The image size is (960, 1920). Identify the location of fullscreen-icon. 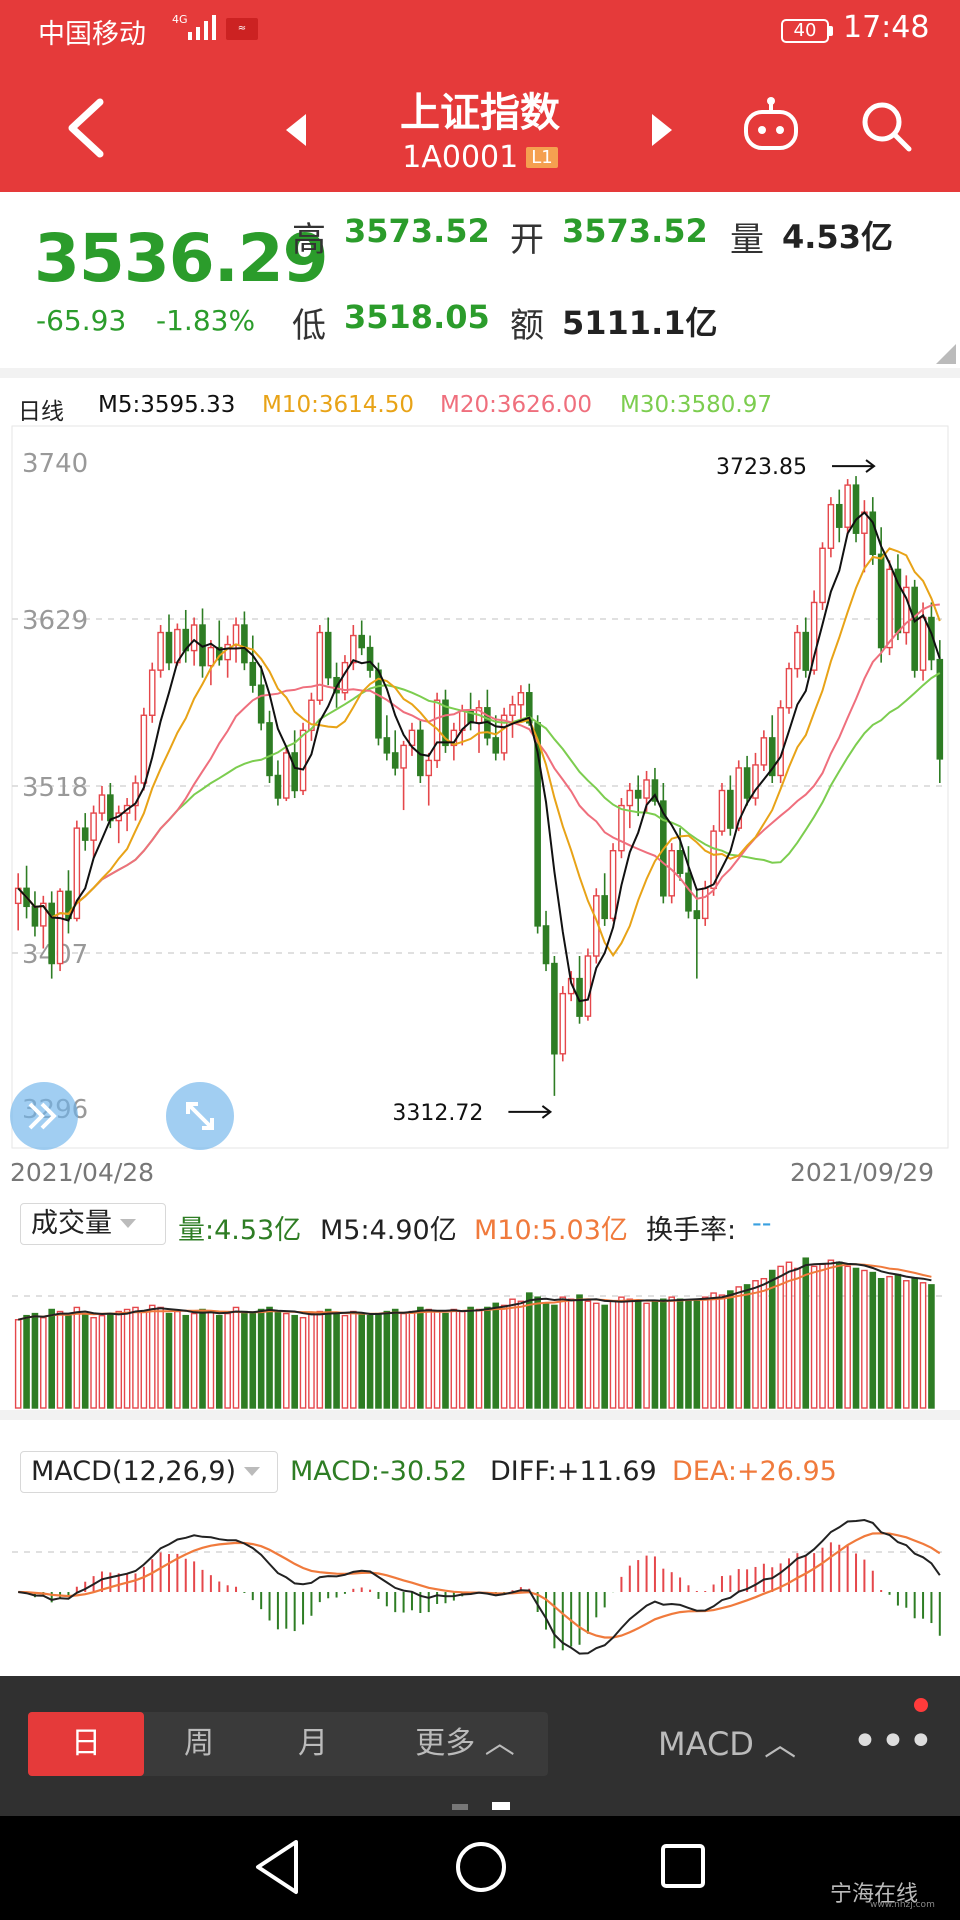
(200, 1116).